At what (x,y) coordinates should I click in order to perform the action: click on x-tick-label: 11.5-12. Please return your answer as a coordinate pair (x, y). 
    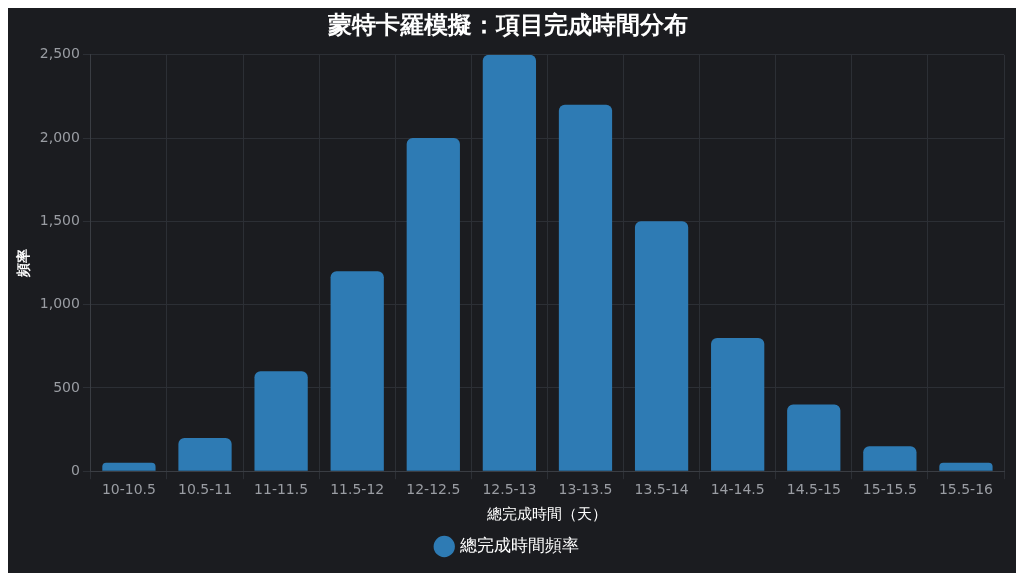
    Looking at the image, I should click on (357, 489).